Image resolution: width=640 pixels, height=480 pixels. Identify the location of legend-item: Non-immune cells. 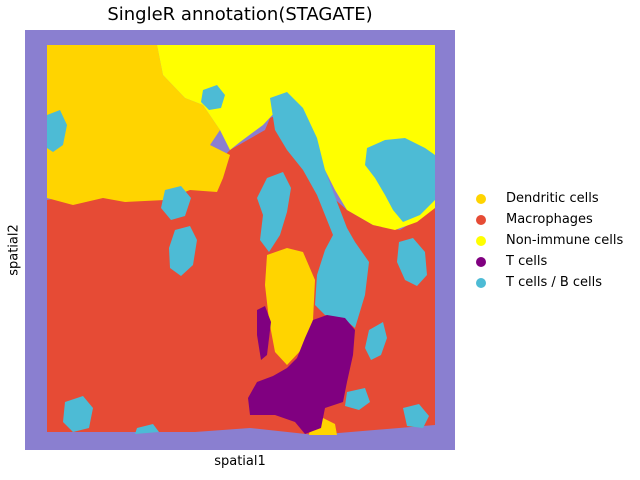
(546, 240).